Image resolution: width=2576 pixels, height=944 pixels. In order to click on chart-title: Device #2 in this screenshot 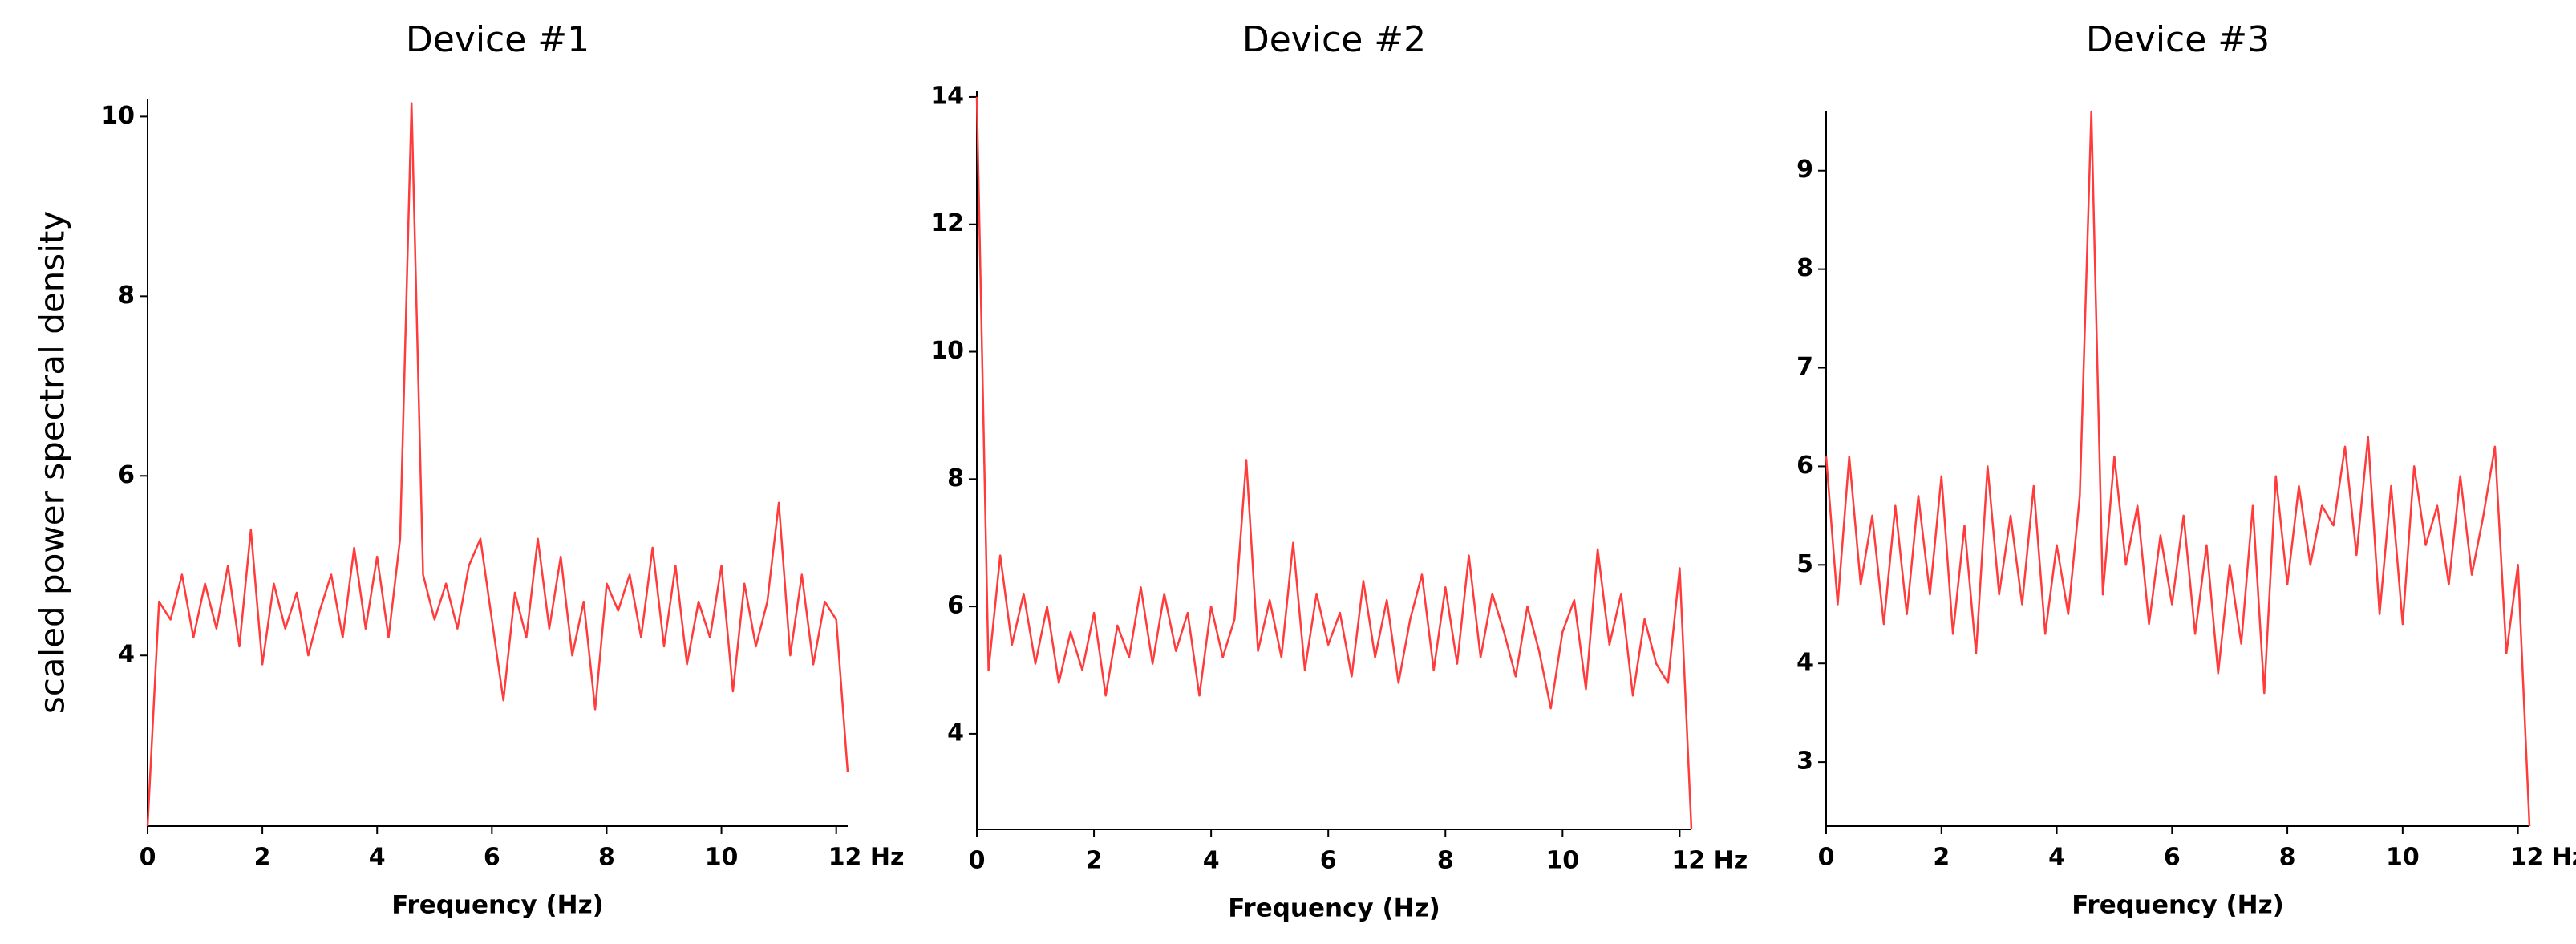, I will do `click(1334, 39)`.